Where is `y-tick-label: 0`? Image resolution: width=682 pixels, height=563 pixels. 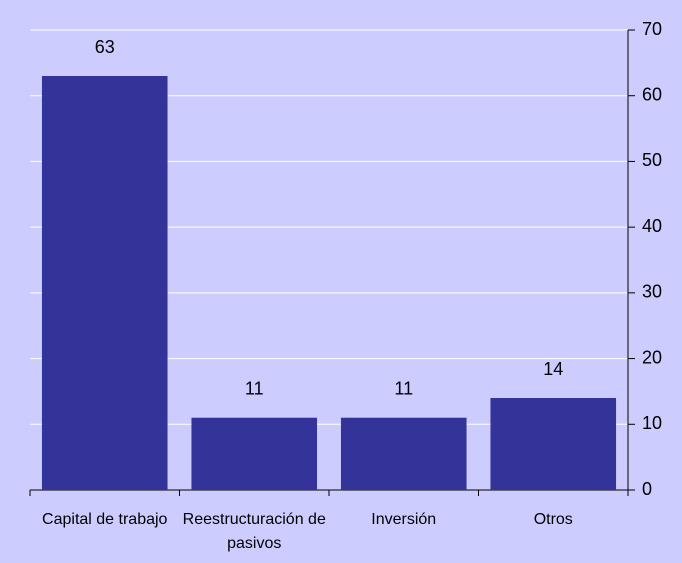
y-tick-label: 0 is located at coordinates (647, 489).